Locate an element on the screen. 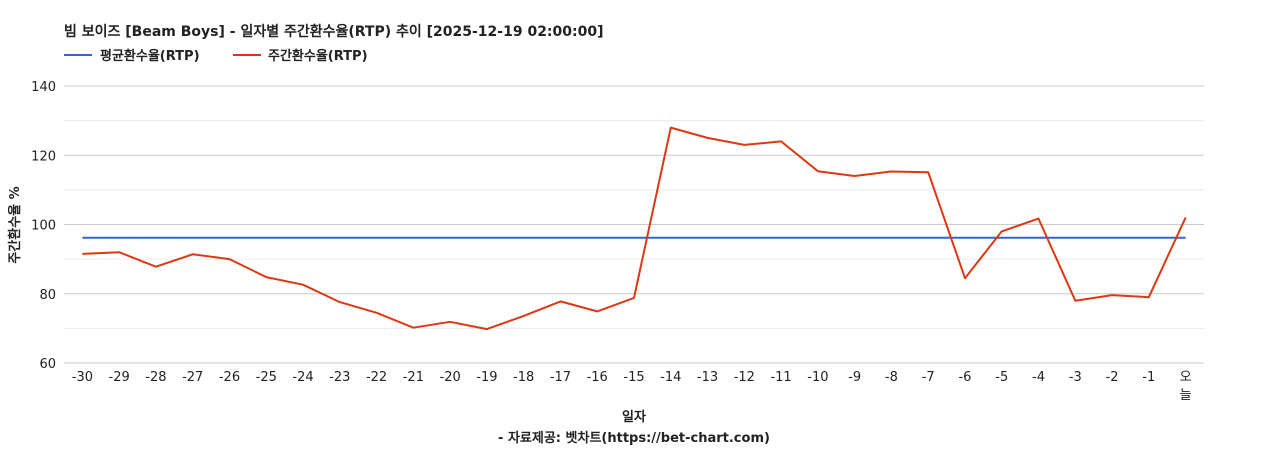 This screenshot has height=450, width=1268. legend-item-weekly: 주간환수율(RTP) is located at coordinates (300, 56).